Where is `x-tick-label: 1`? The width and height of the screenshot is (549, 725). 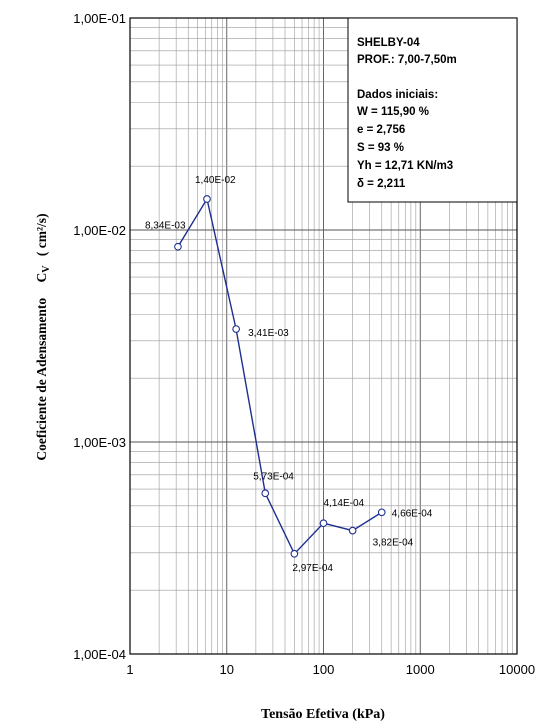 x-tick-label: 1 is located at coordinates (129, 669).